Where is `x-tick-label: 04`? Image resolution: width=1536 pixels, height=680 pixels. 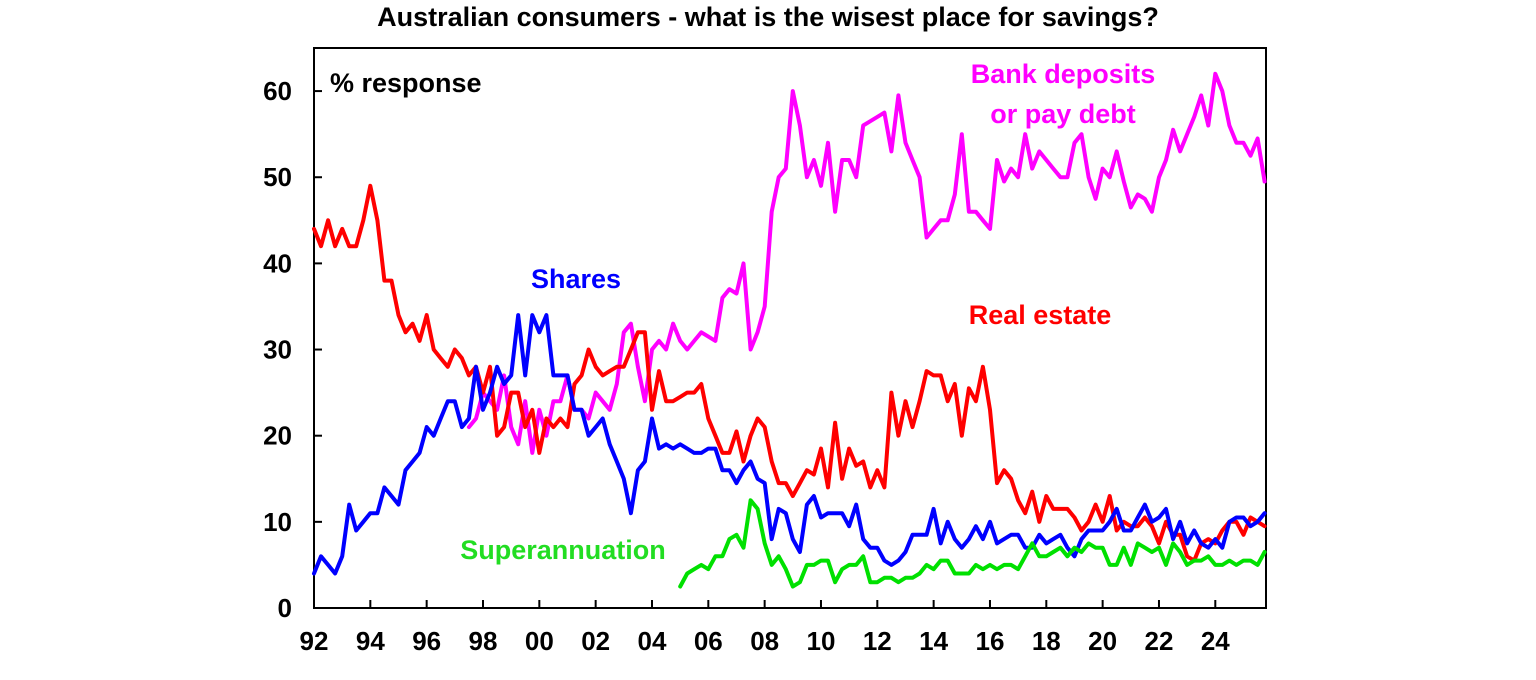
x-tick-label: 04 is located at coordinates (652, 641).